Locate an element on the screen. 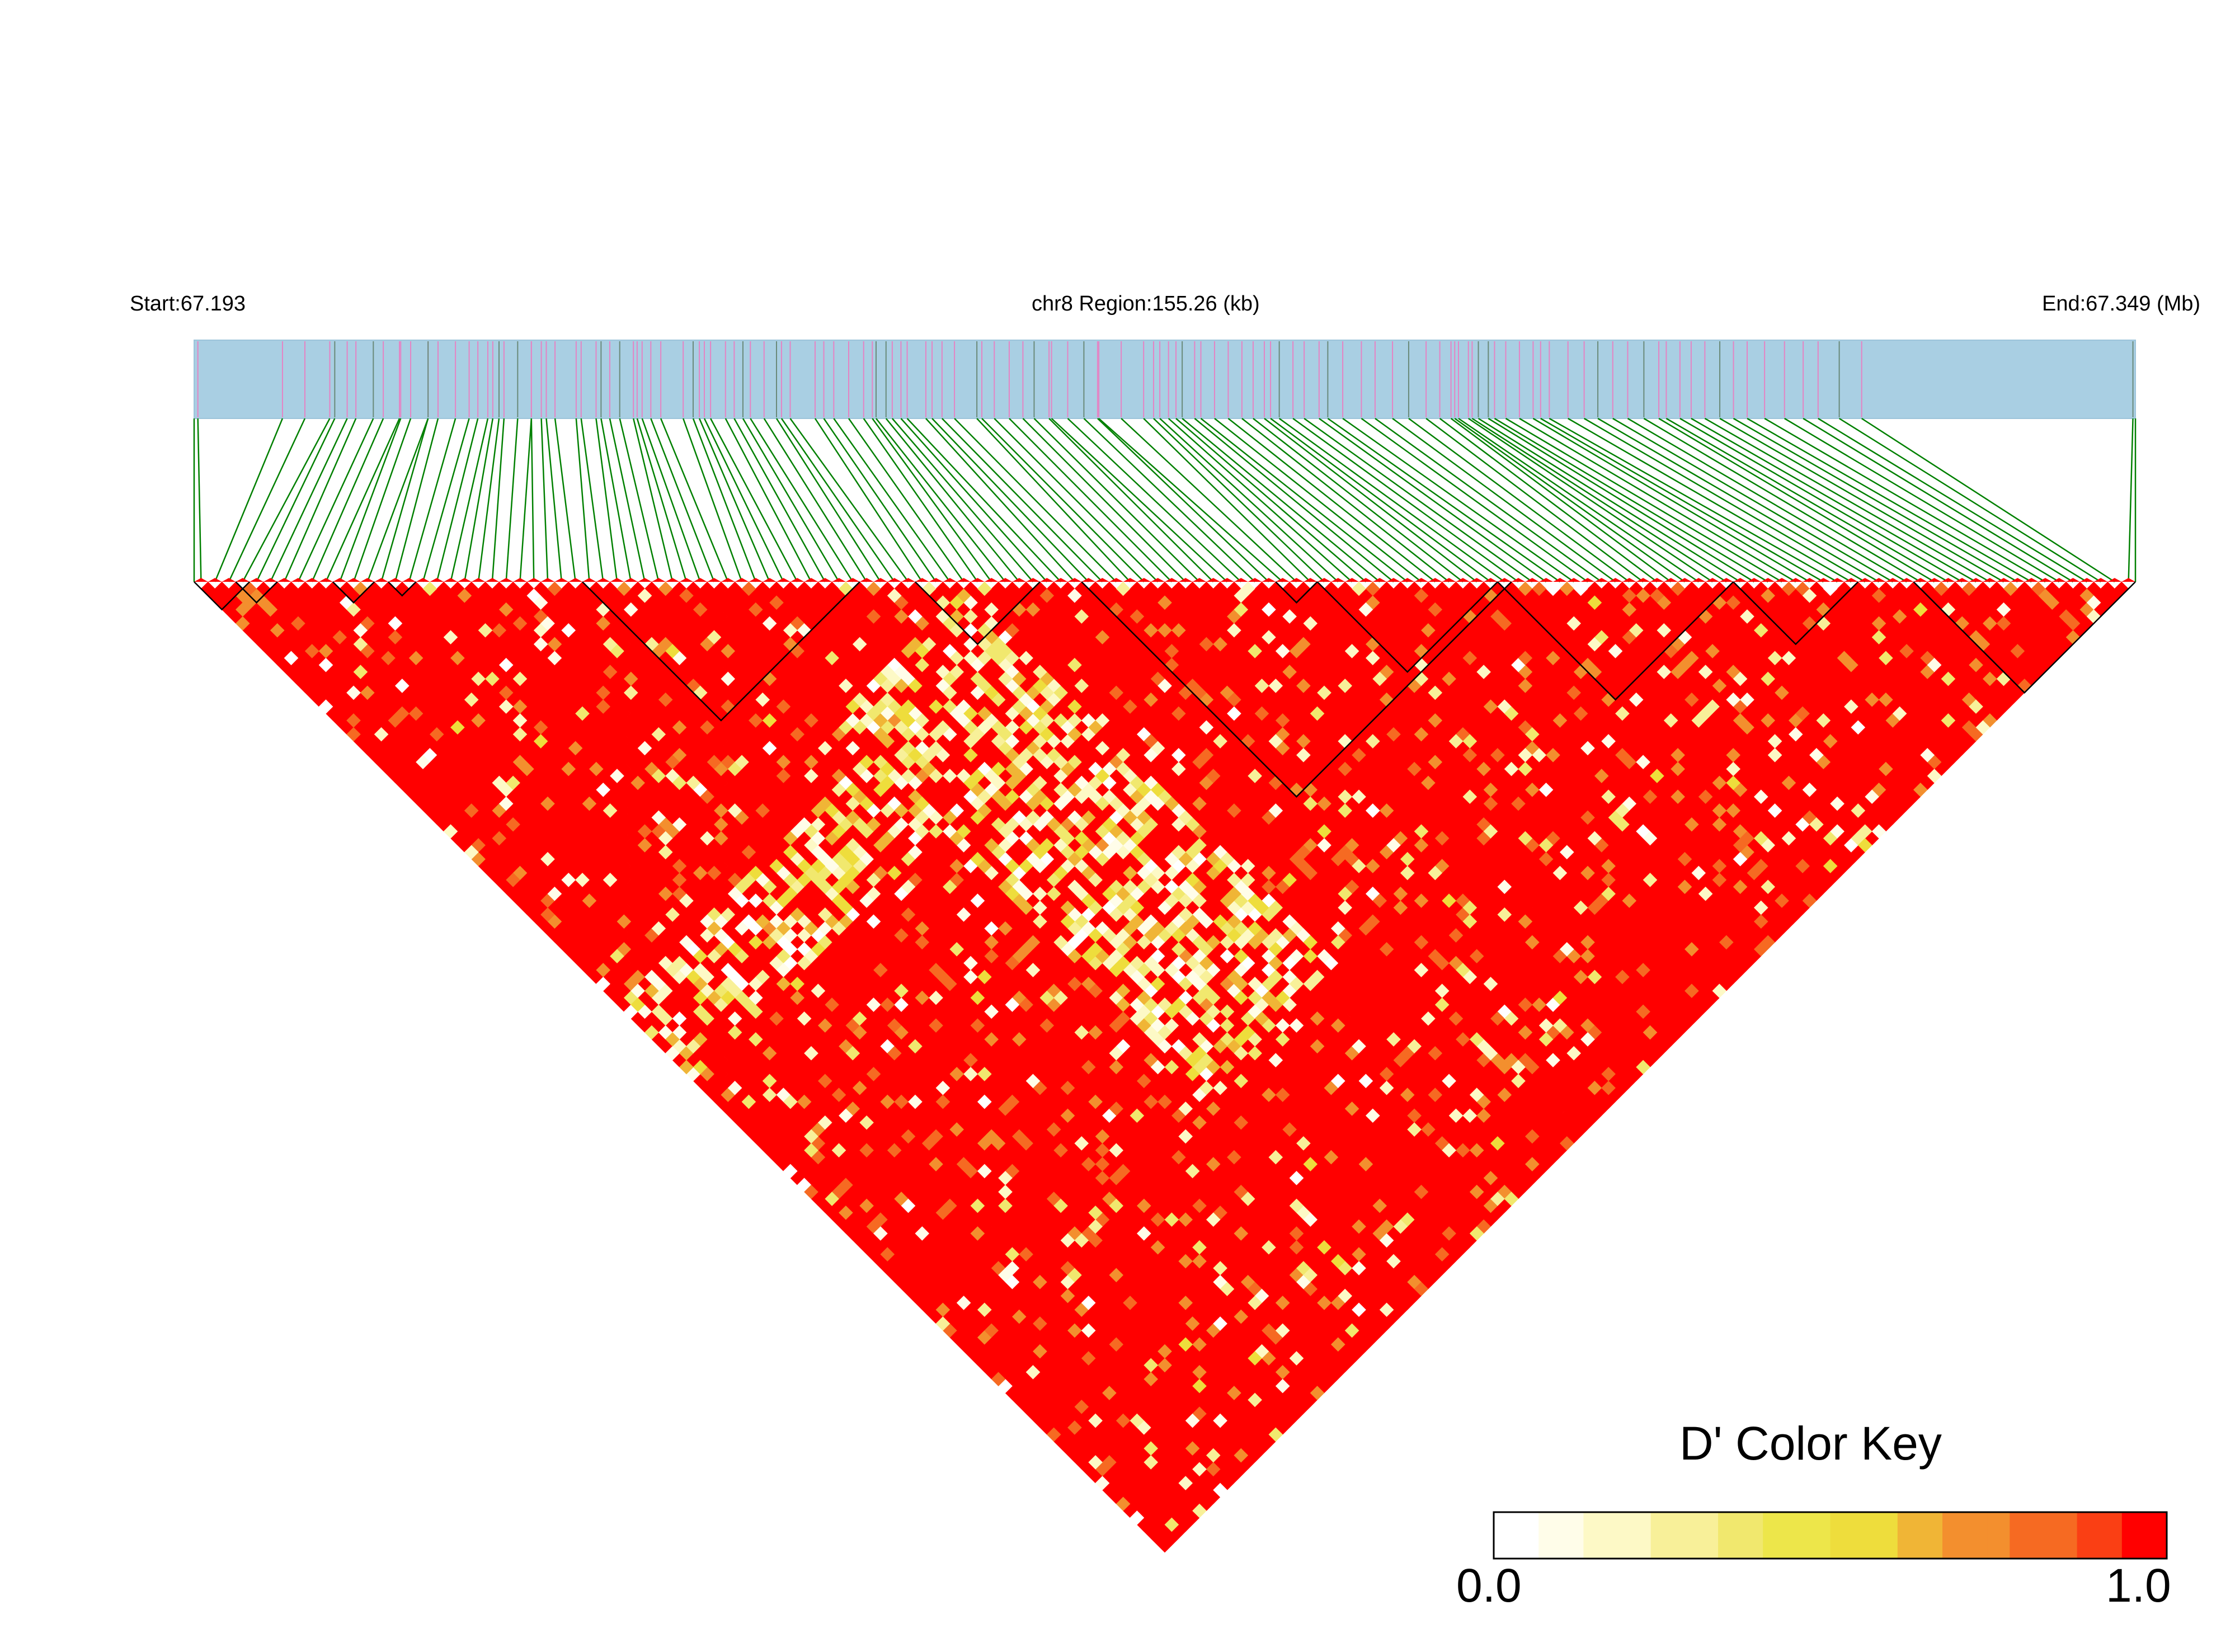 Image resolution: width=2235 pixels, height=1652 pixels. color-key-bar is located at coordinates (1830, 1536).